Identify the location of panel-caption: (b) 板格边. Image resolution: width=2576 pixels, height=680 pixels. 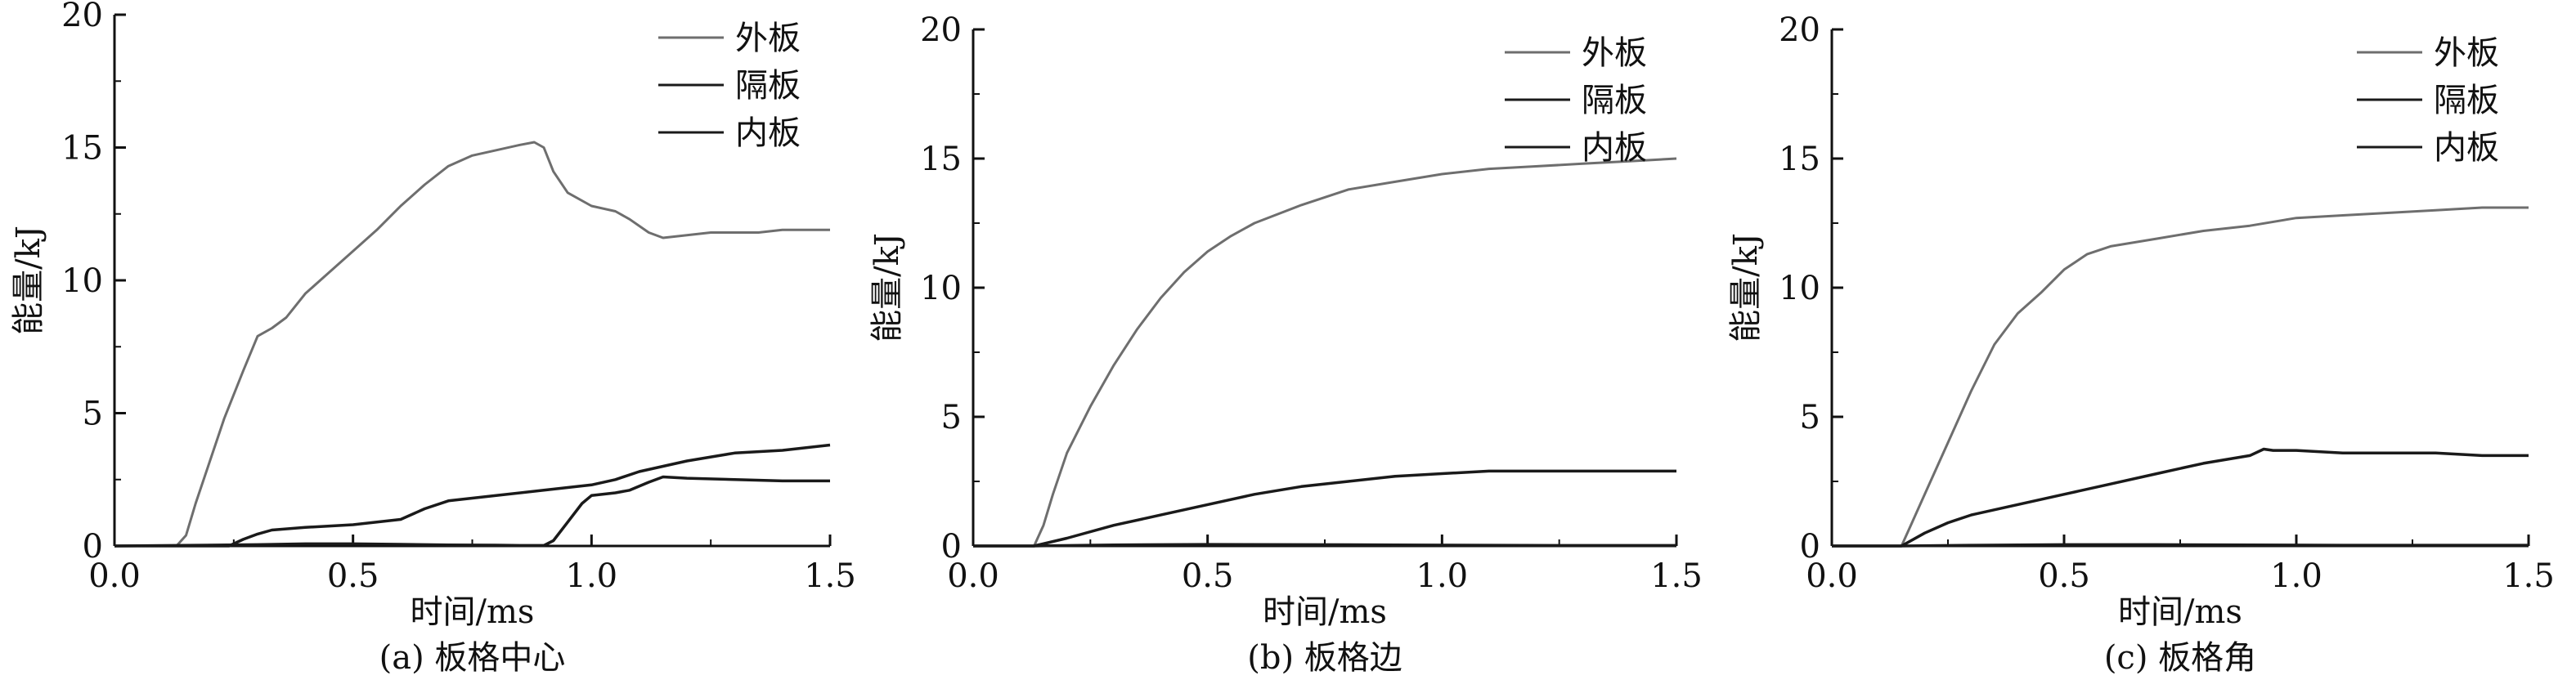
(1324, 658).